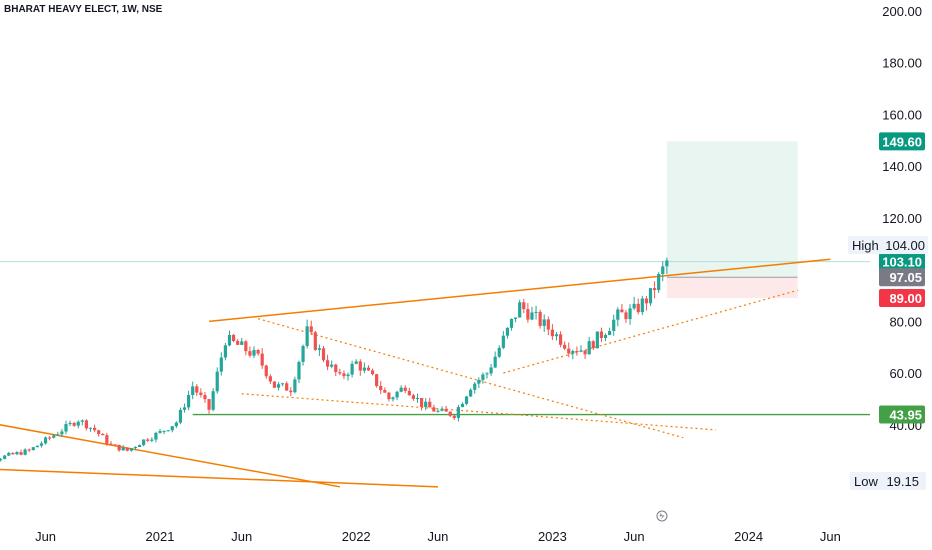 The height and width of the screenshot is (550, 932). Describe the element at coordinates (905, 415) in the screenshot. I see `svg-text: 43.95` at that location.